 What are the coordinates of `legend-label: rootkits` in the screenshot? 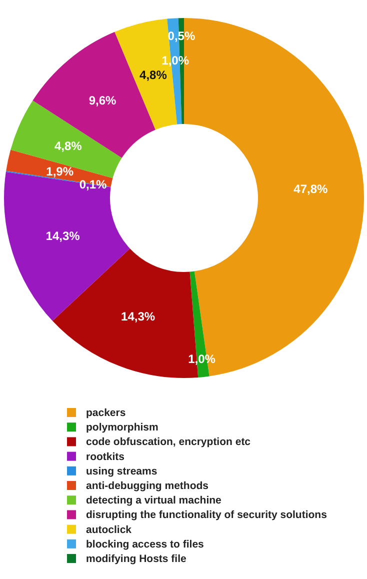 It's located at (105, 456).